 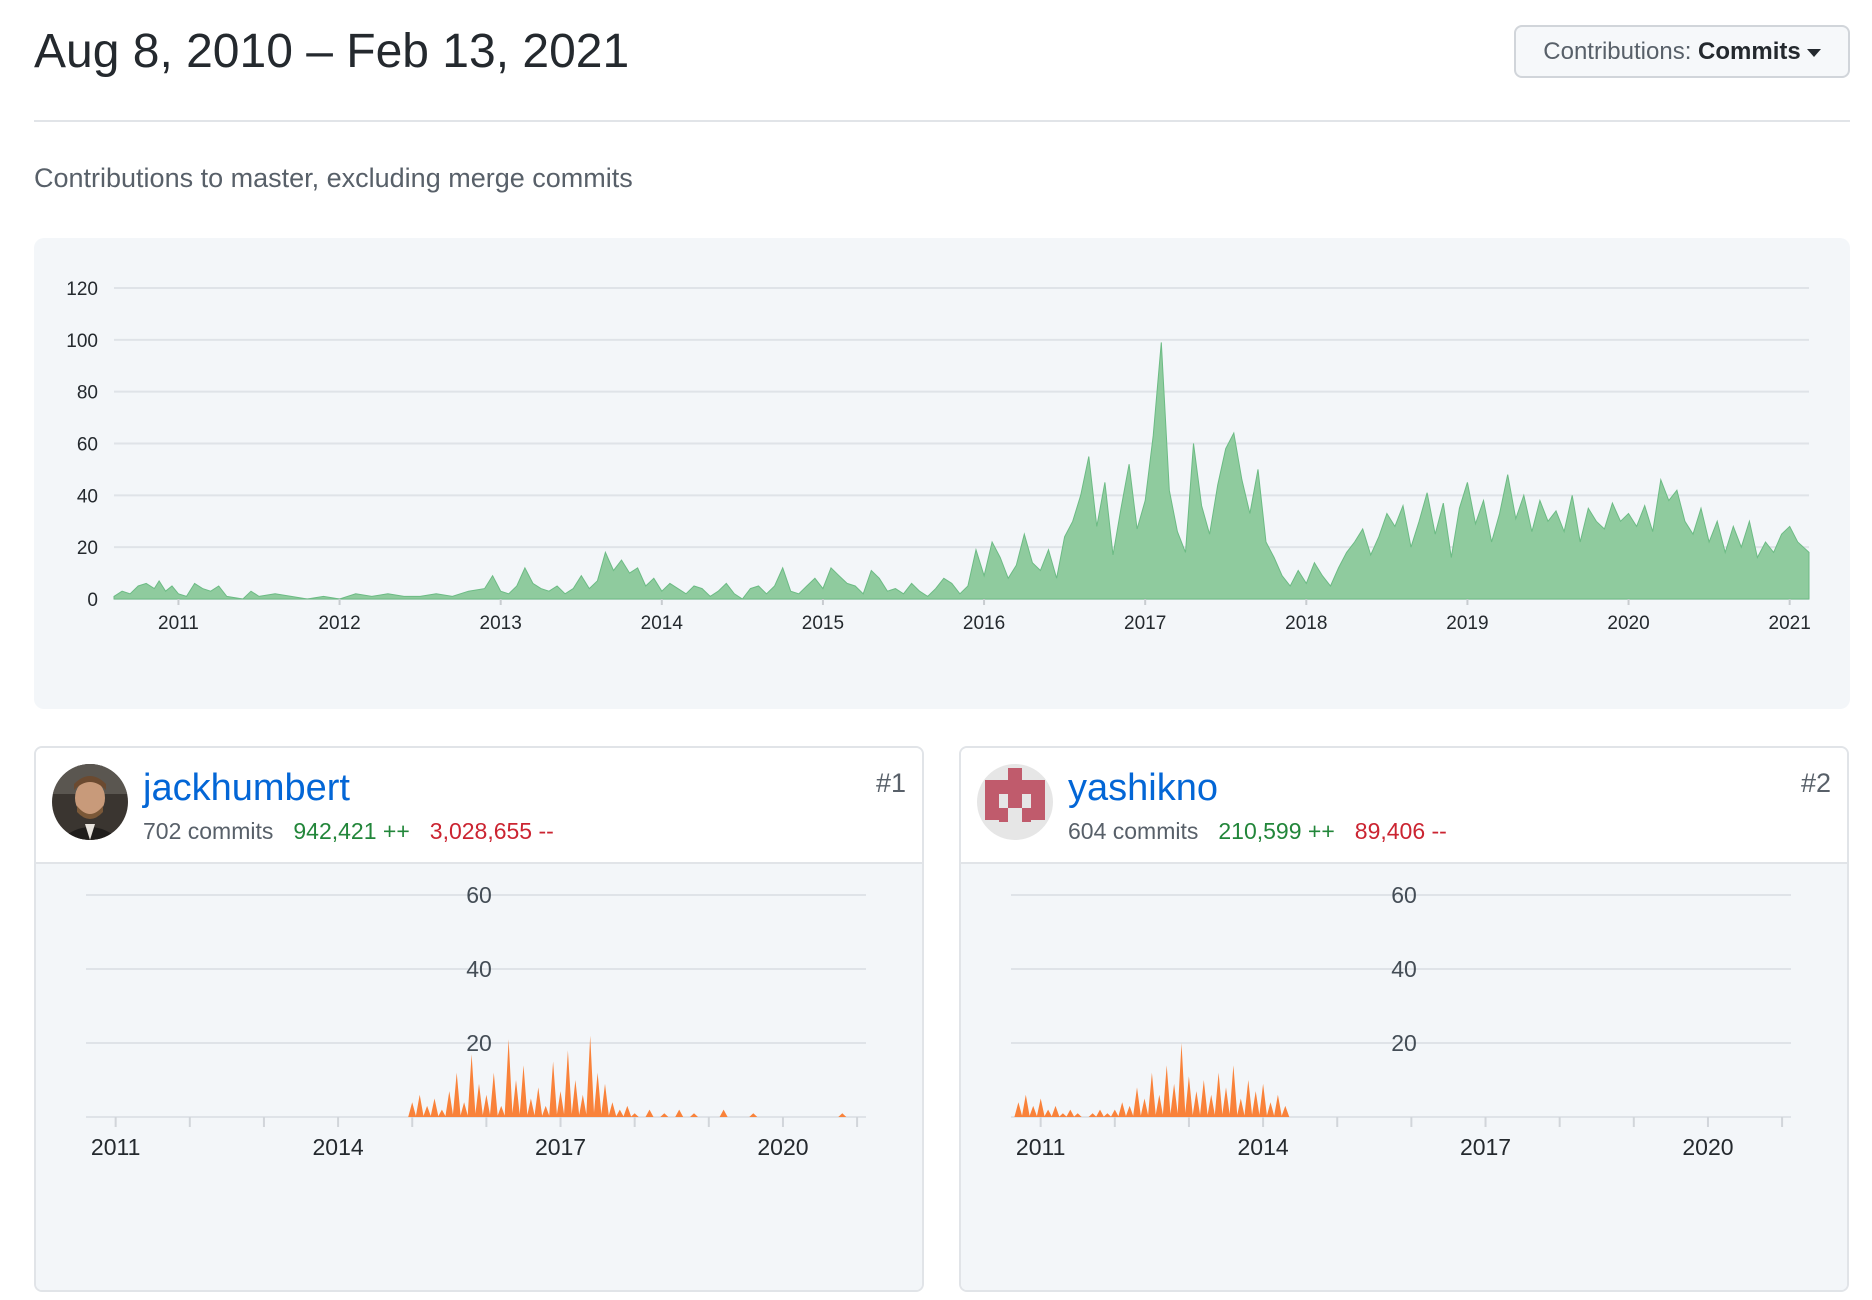 What do you see at coordinates (87, 393) in the screenshot?
I see `y-tick-label: 80` at bounding box center [87, 393].